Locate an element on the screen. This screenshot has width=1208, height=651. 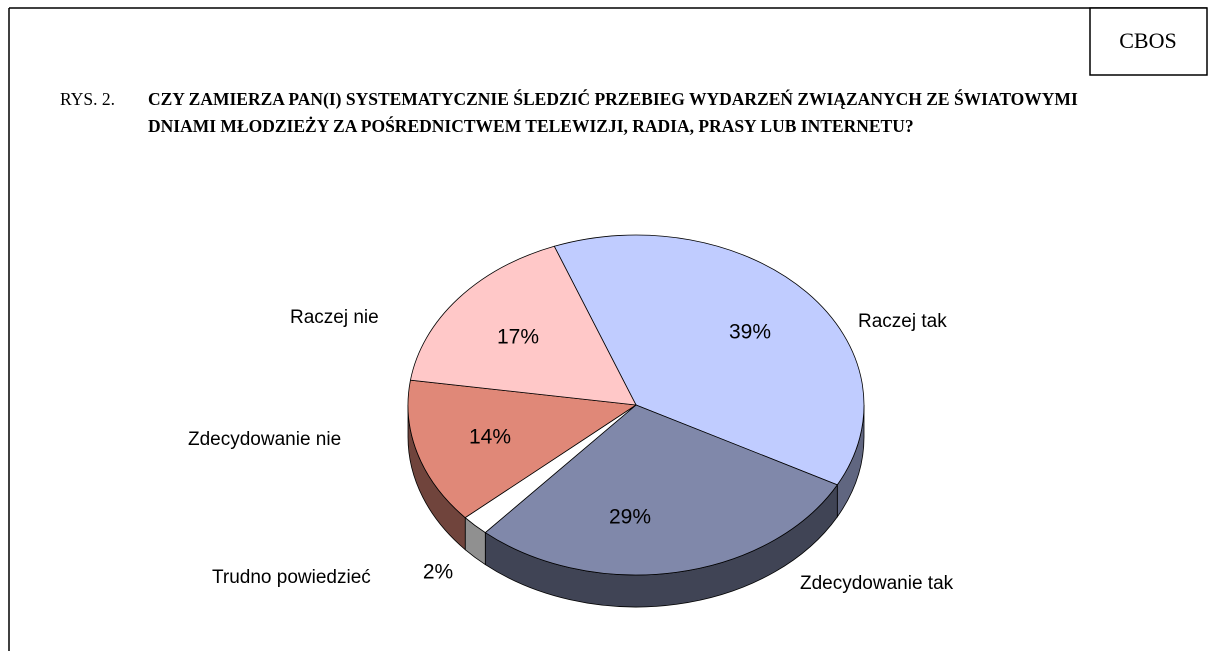
value-label: 17% is located at coordinates (518, 337).